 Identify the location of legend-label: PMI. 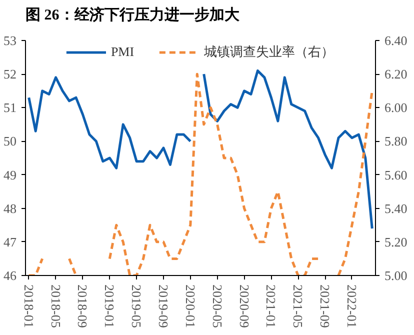
(122, 52).